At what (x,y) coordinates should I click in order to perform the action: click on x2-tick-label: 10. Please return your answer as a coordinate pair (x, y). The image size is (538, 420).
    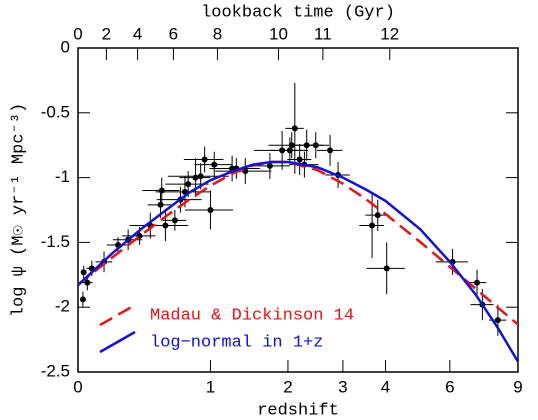
    Looking at the image, I should click on (278, 33).